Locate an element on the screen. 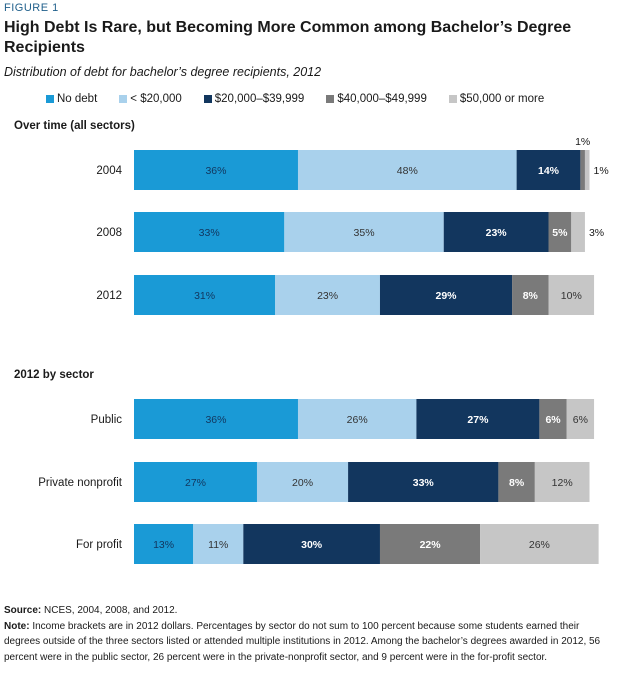 This screenshot has width=620, height=683. bar-2004-50-000-or-more is located at coordinates (587, 170).